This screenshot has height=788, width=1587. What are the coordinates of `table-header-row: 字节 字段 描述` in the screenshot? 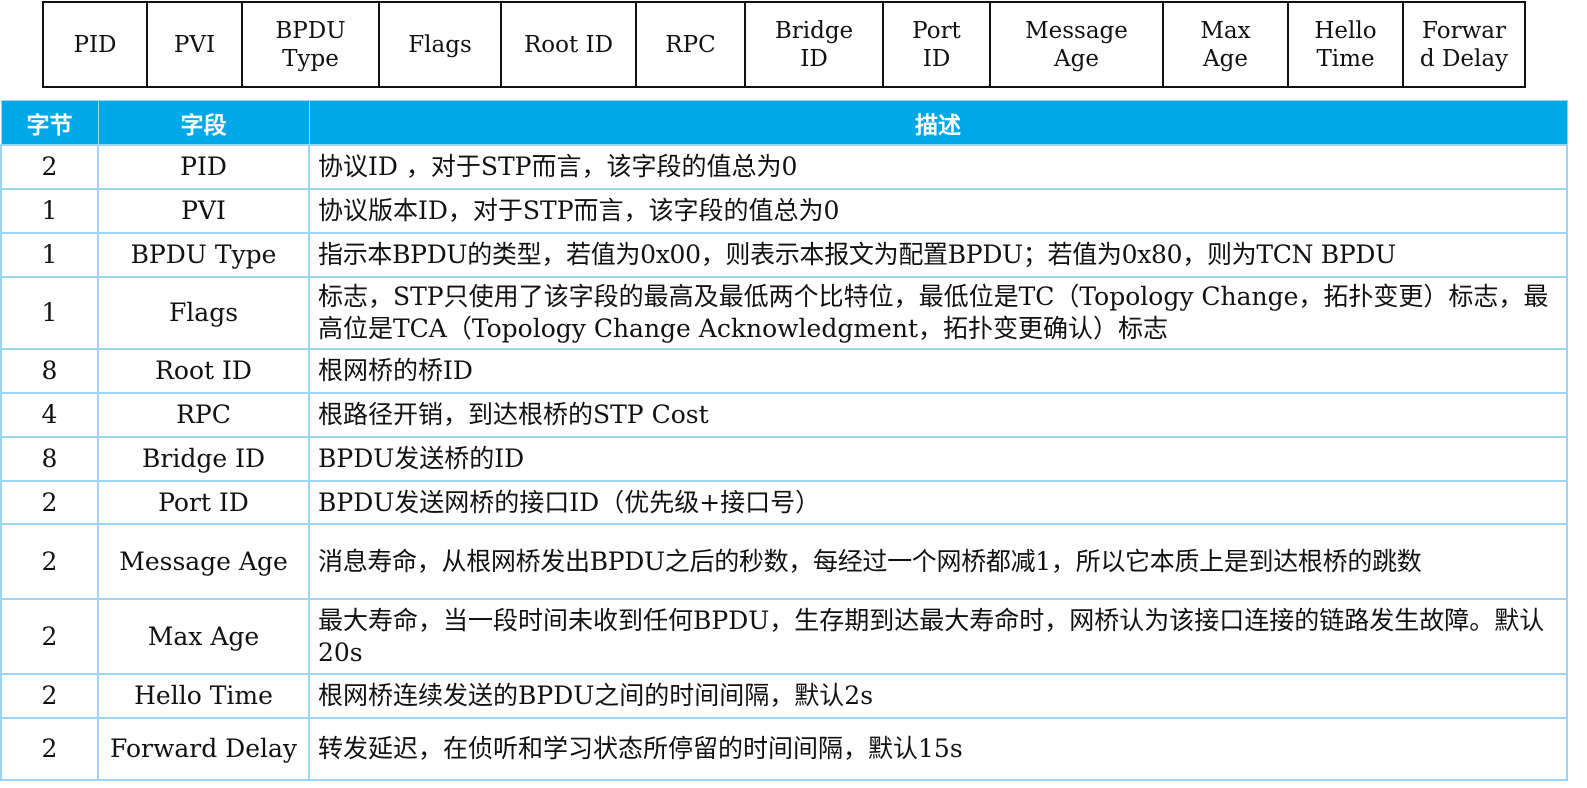 It's located at (784, 123).